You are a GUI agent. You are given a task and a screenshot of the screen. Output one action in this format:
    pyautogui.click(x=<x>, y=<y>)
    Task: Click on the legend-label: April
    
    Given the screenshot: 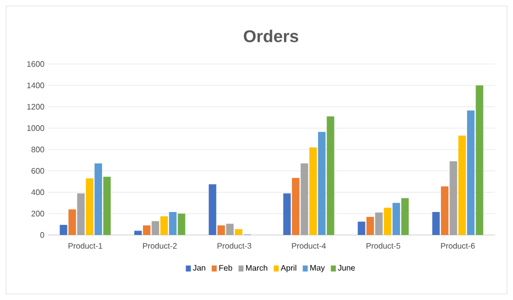 What is the action you would take?
    pyautogui.click(x=288, y=268)
    